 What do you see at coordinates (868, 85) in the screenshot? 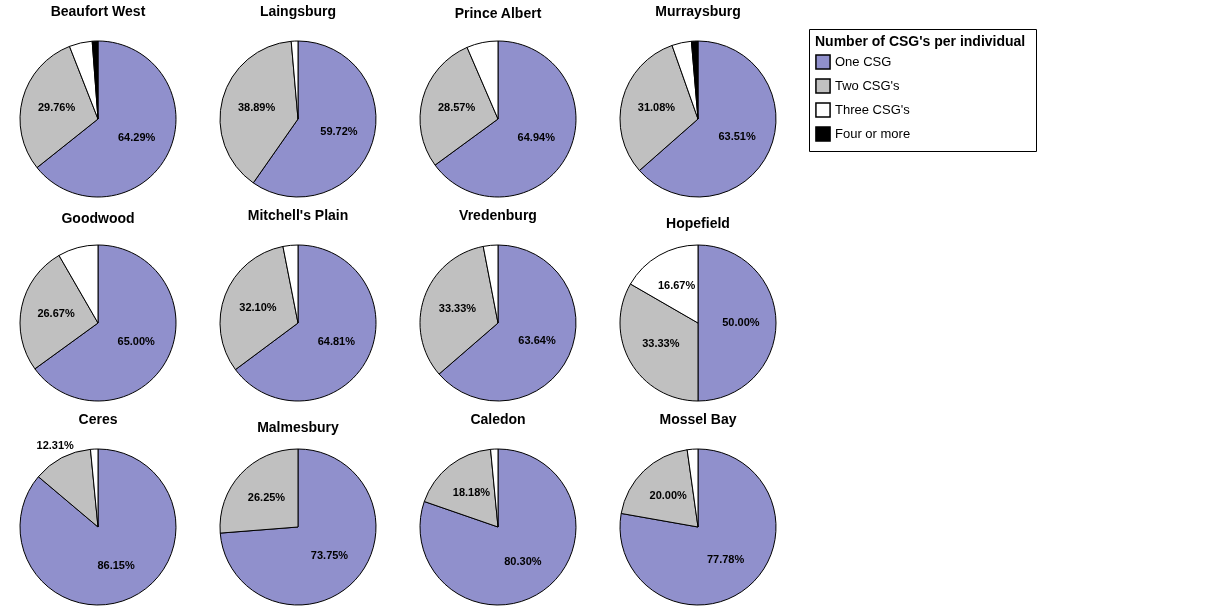
I see `legend-label: Two CSG's` at bounding box center [868, 85].